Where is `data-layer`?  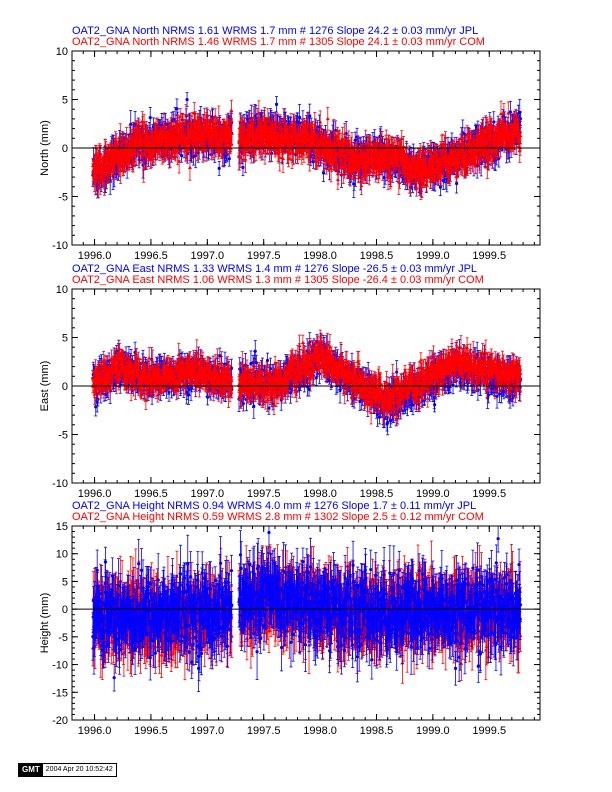 data-layer is located at coordinates (306, 146).